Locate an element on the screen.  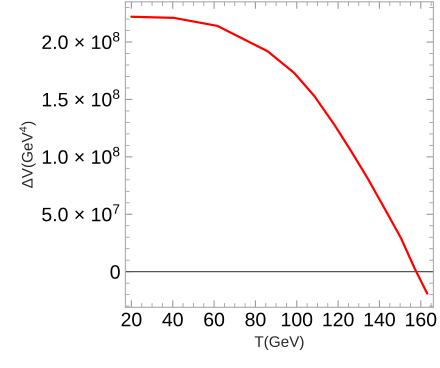
y-tick-label: 2.0 × 10$^{8}$ is located at coordinates (81, 41).